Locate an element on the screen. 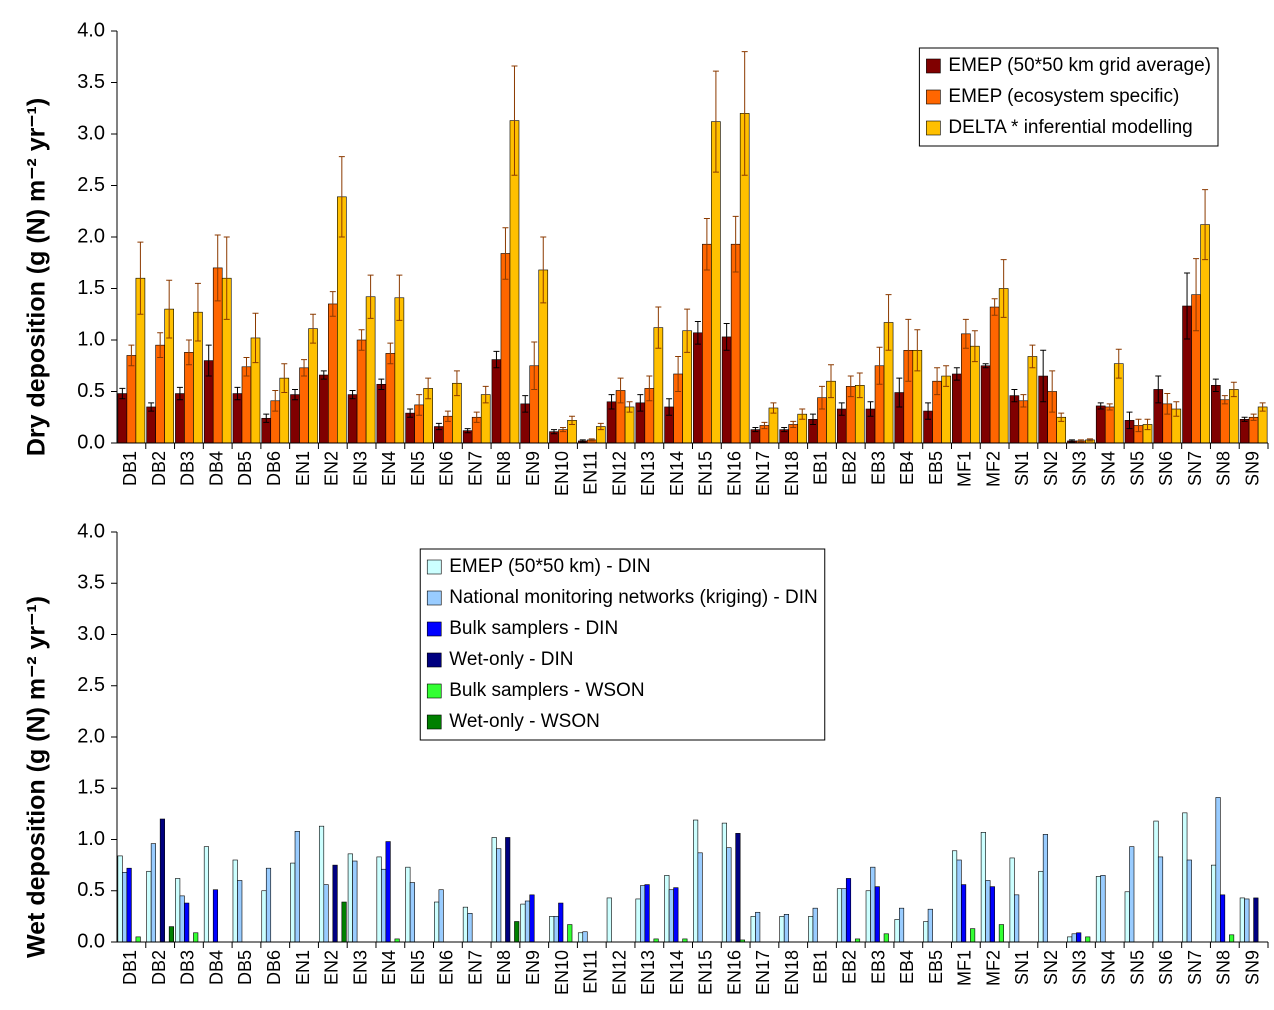  y-tick-label: 2.5 is located at coordinates (91, 185).